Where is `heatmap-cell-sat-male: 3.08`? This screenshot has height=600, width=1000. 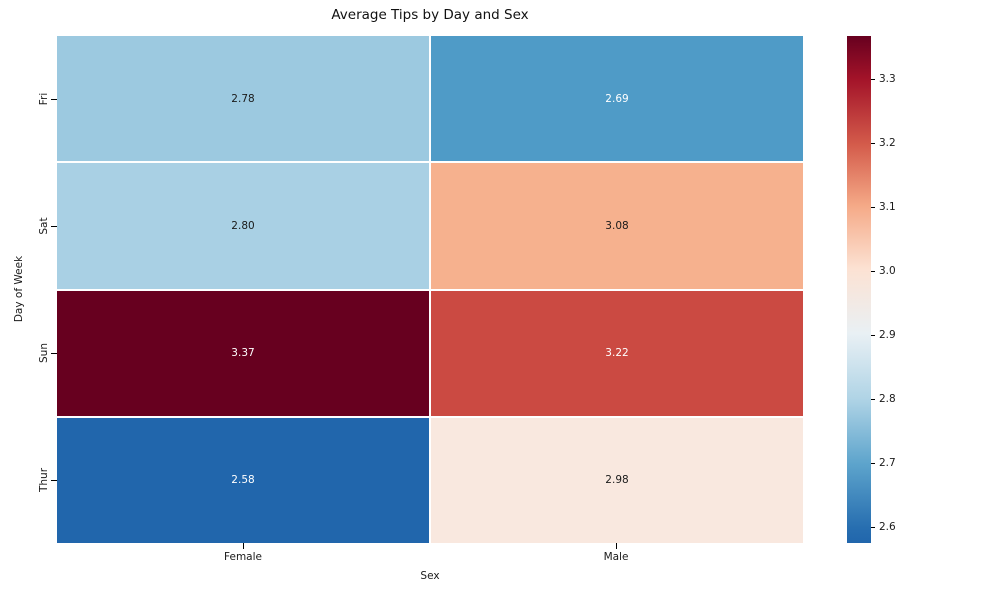 heatmap-cell-sat-male: 3.08 is located at coordinates (617, 226).